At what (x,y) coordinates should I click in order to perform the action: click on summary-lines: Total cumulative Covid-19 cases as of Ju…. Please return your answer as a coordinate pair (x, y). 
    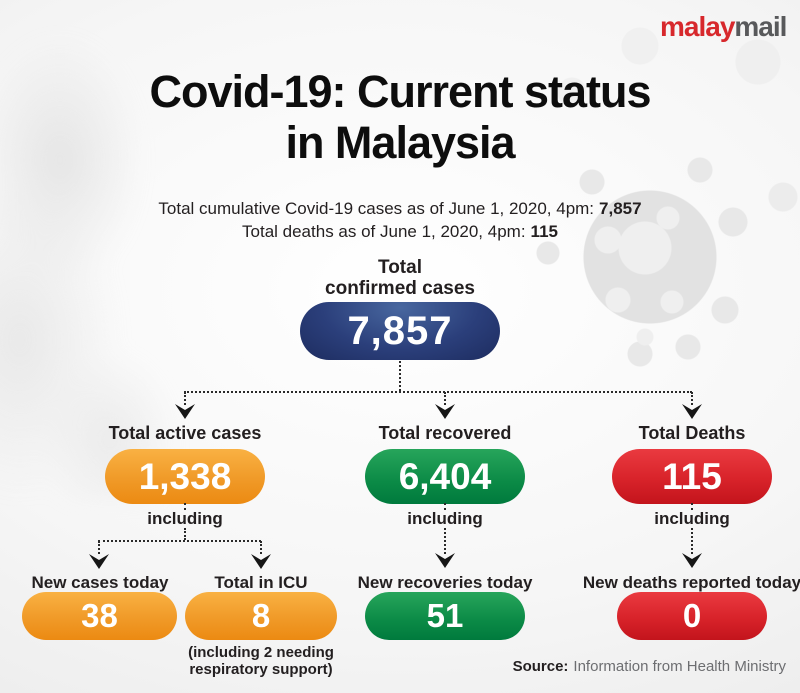
    Looking at the image, I should click on (400, 220).